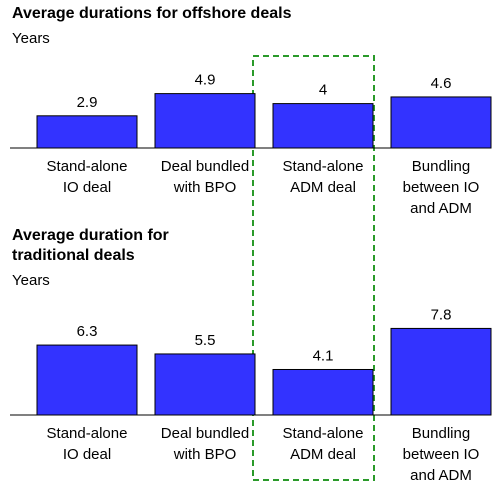  Describe the element at coordinates (205, 340) in the screenshot. I see `value-label: 5.5` at that location.